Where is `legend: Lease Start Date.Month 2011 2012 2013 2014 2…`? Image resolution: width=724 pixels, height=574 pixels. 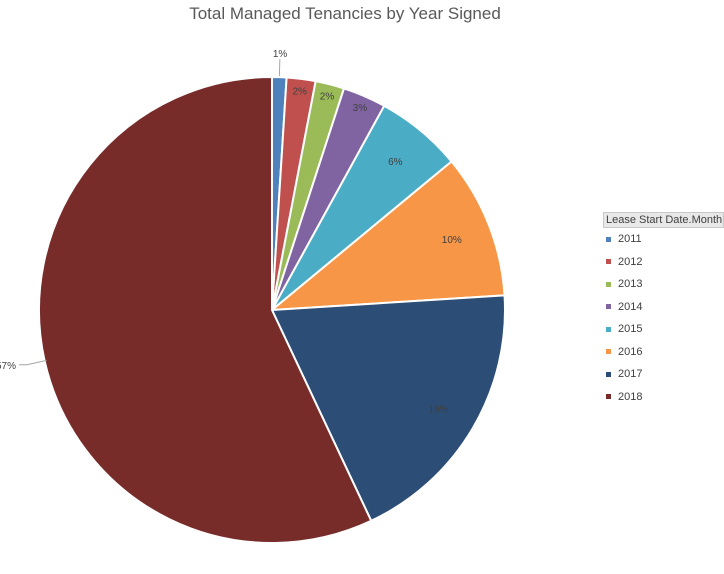 legend: Lease Start Date.Month 2011 2012 2013 2014 2… is located at coordinates (663, 310).